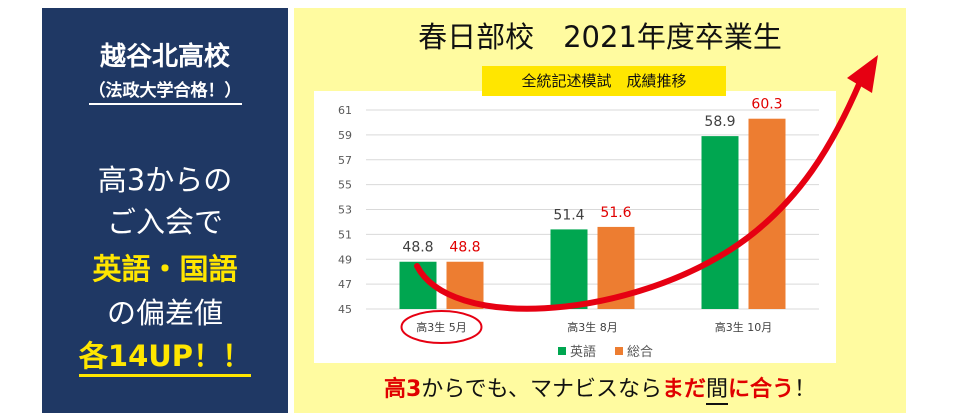 Image resolution: width=959 pixels, height=420 pixels. Describe the element at coordinates (719, 122) in the screenshot. I see `data-label: 58.9` at that location.